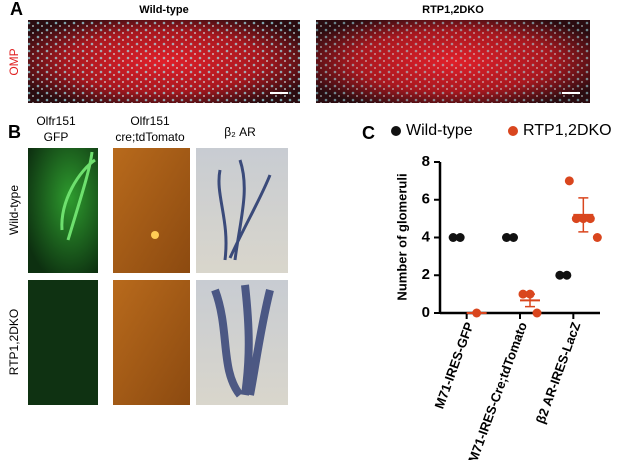  I want to click on column-title: GFP, so click(56, 137).